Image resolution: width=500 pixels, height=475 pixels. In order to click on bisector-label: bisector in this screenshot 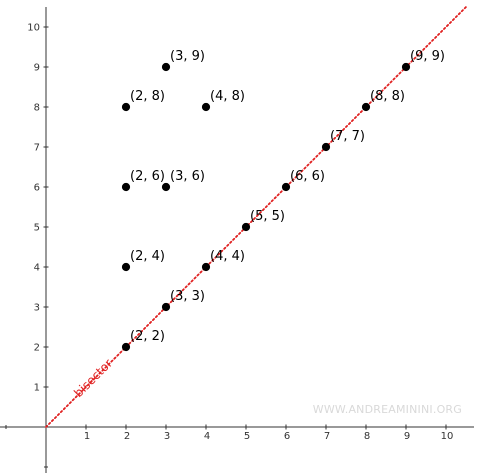, I will do `click(93, 378)`.